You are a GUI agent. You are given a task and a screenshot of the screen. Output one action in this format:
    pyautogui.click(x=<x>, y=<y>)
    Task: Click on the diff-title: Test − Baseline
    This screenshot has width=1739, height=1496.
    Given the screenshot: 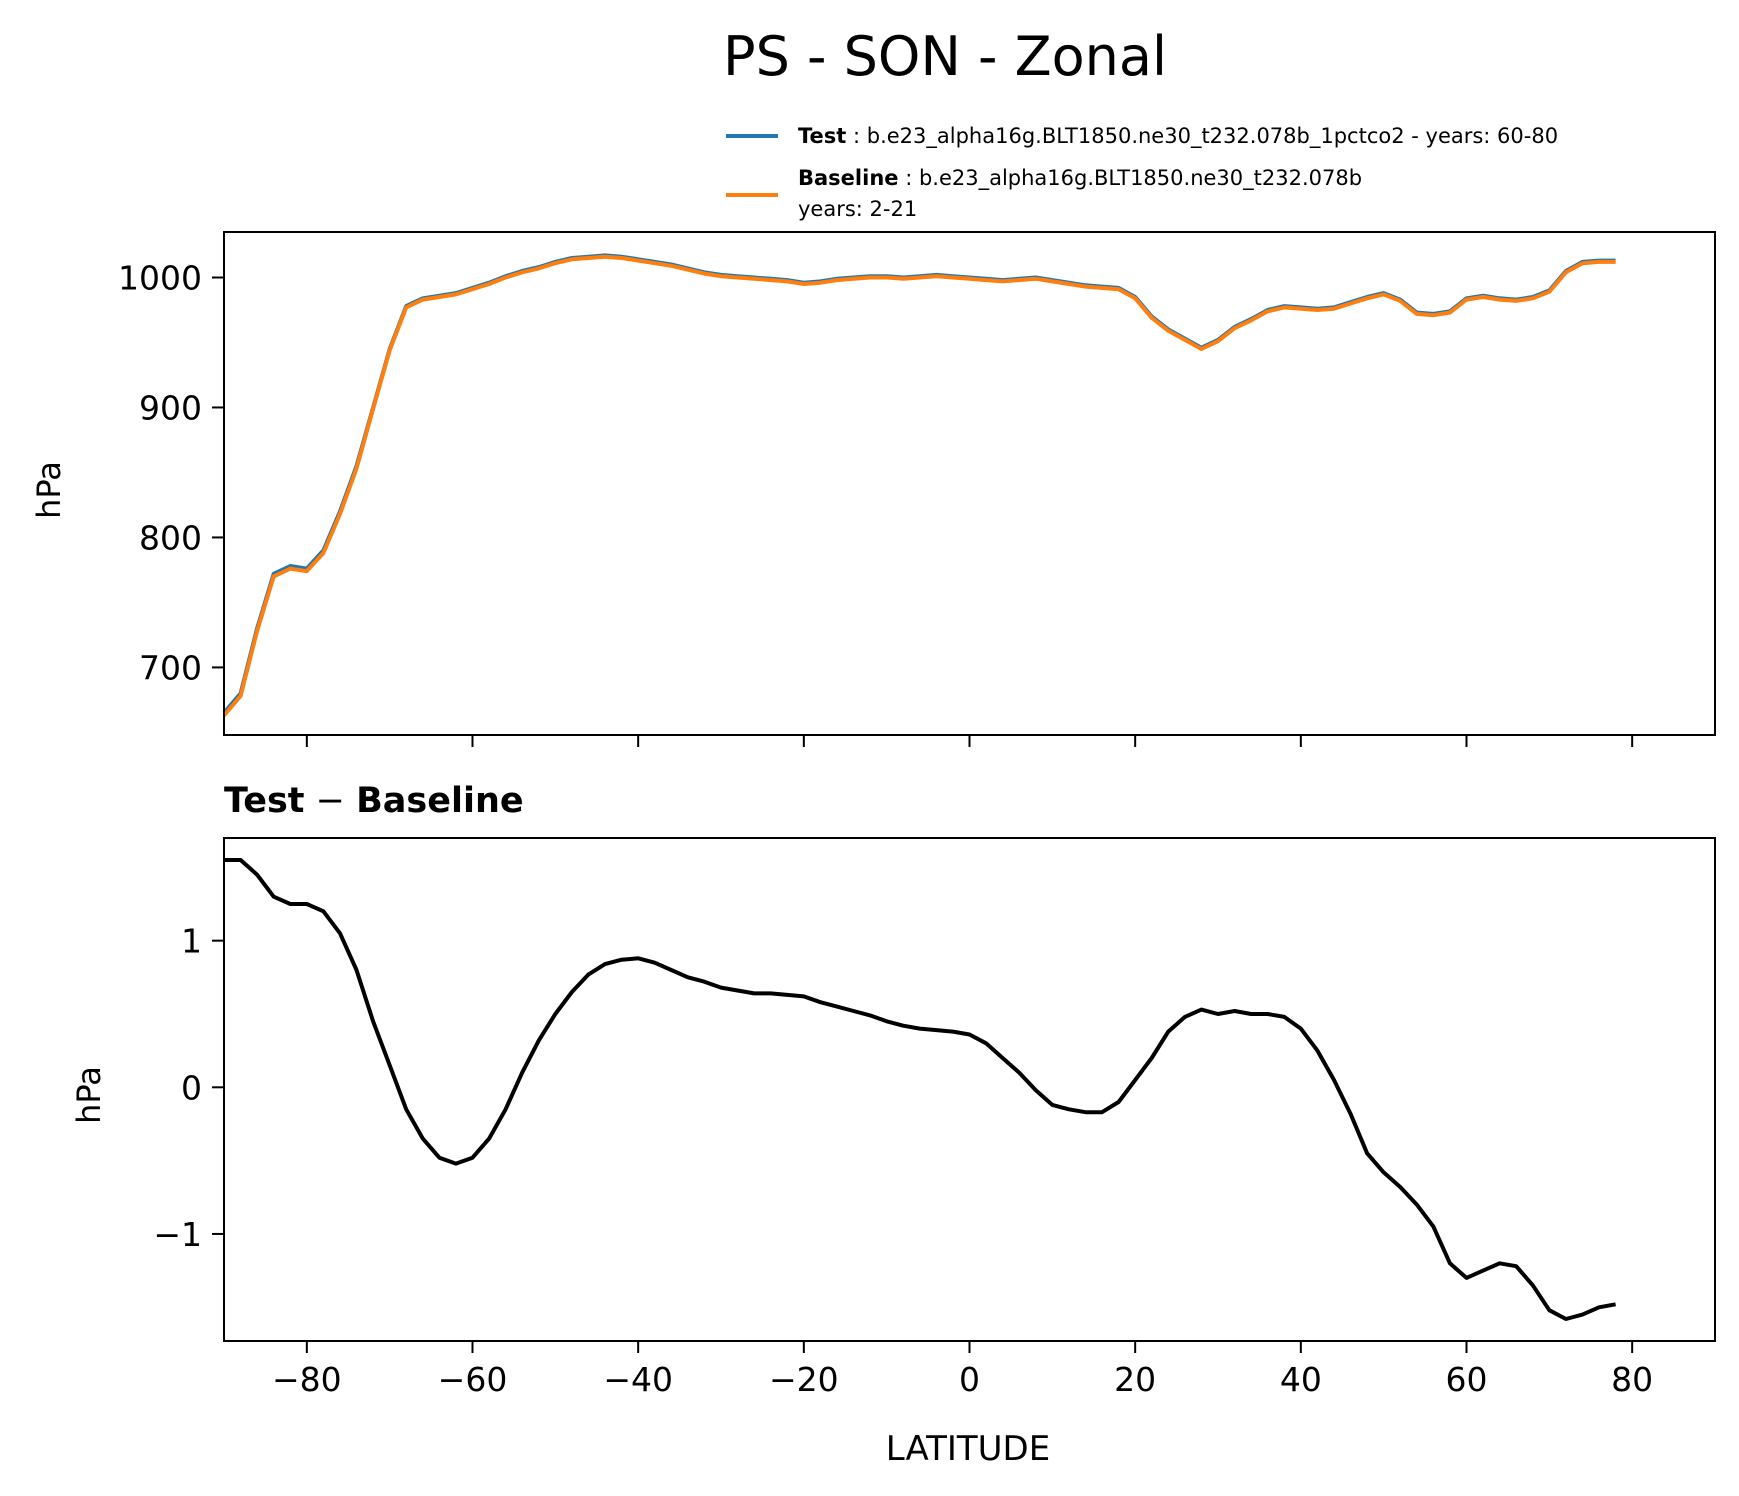 What is the action you would take?
    pyautogui.click(x=374, y=801)
    